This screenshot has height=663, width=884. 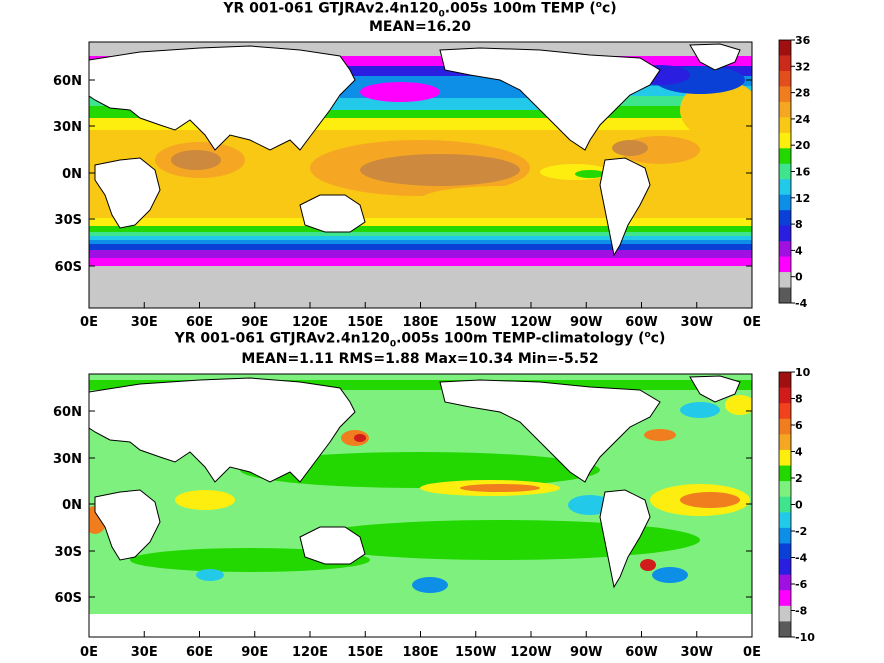 What do you see at coordinates (199, 652) in the screenshot?
I see `x-tick-label: 60E` at bounding box center [199, 652].